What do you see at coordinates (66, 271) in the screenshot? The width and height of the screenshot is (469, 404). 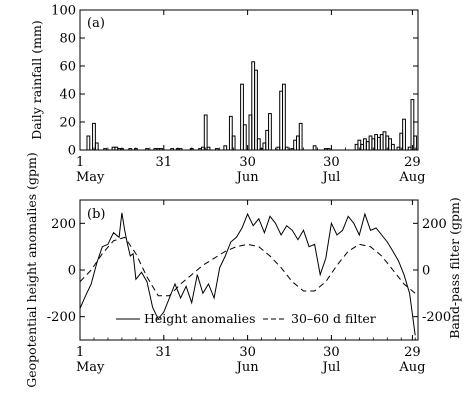 I see `height-y-ticks: -200 0 200` at bounding box center [66, 271].